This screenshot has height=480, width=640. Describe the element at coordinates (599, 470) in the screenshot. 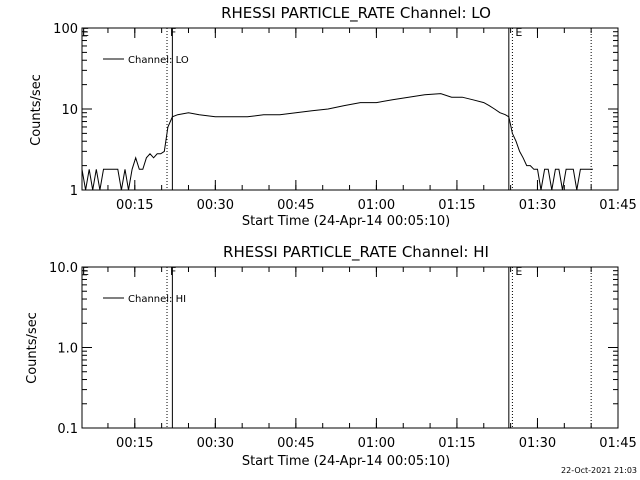

I see `footer-timestamp: 22-Oct-2021 21:03` at that location.